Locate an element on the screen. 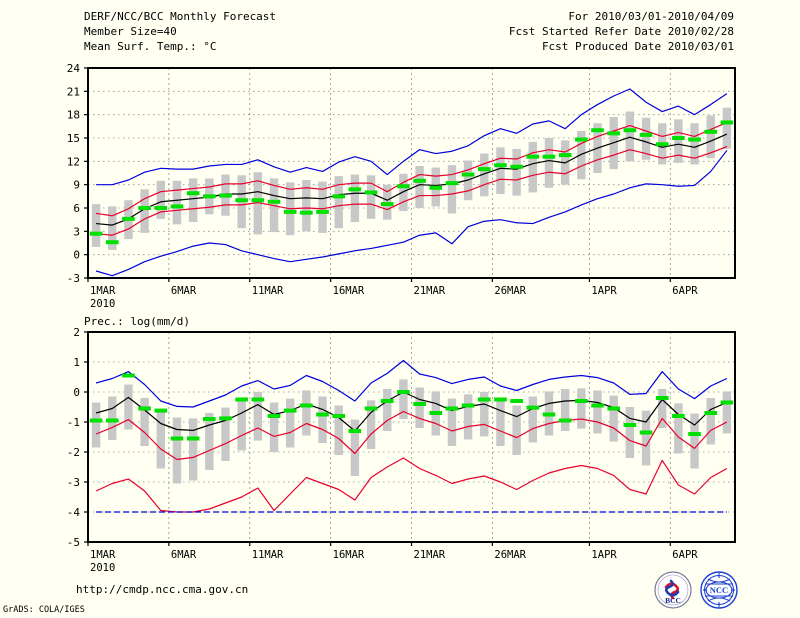 This screenshot has width=800, height=618. svg-text: NCC is located at coordinates (719, 590).